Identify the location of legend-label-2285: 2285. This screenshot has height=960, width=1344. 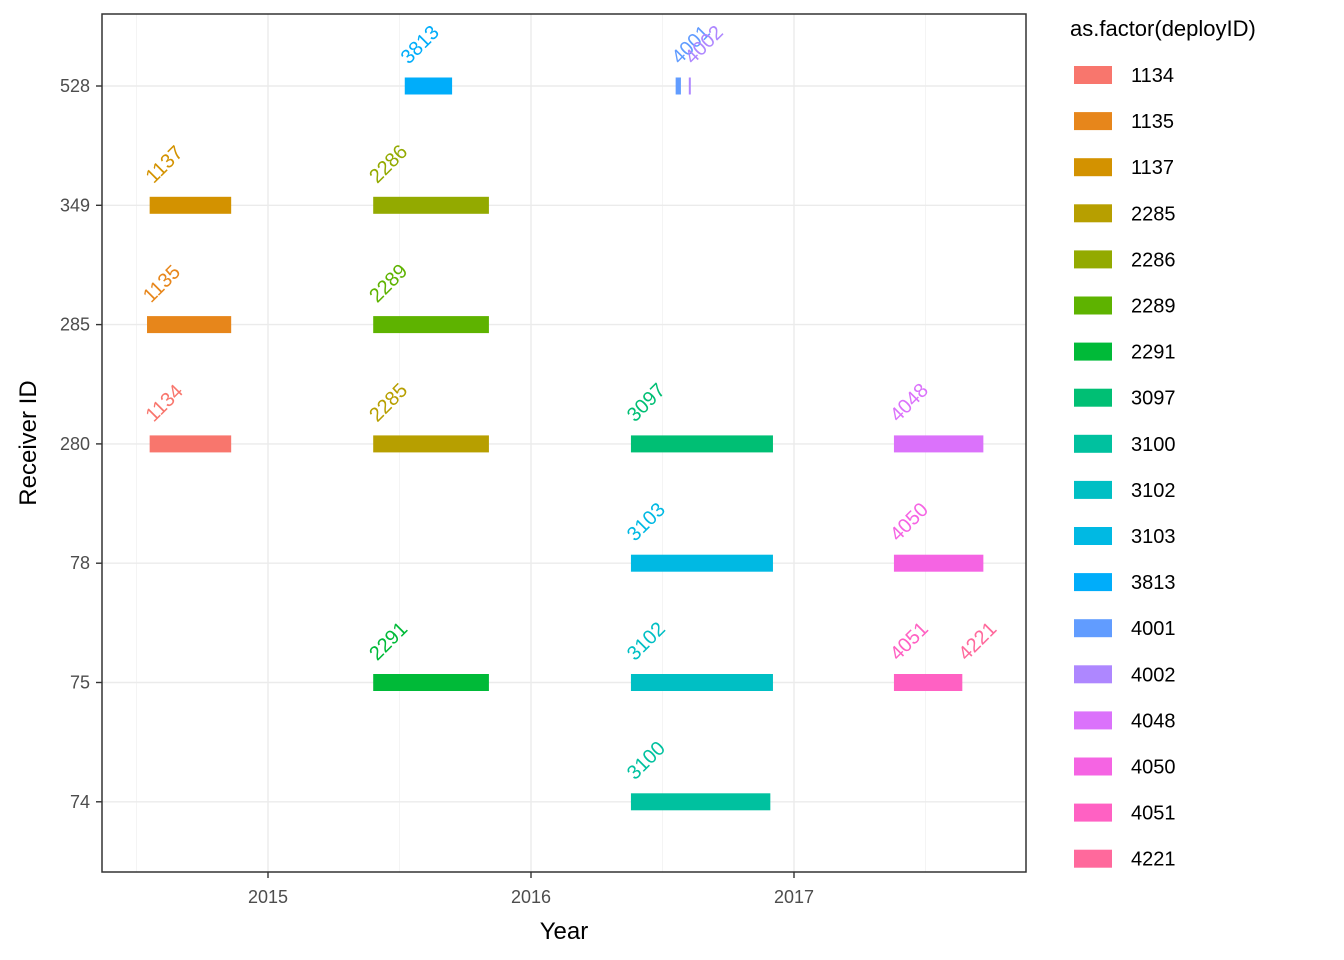
(1153, 214).